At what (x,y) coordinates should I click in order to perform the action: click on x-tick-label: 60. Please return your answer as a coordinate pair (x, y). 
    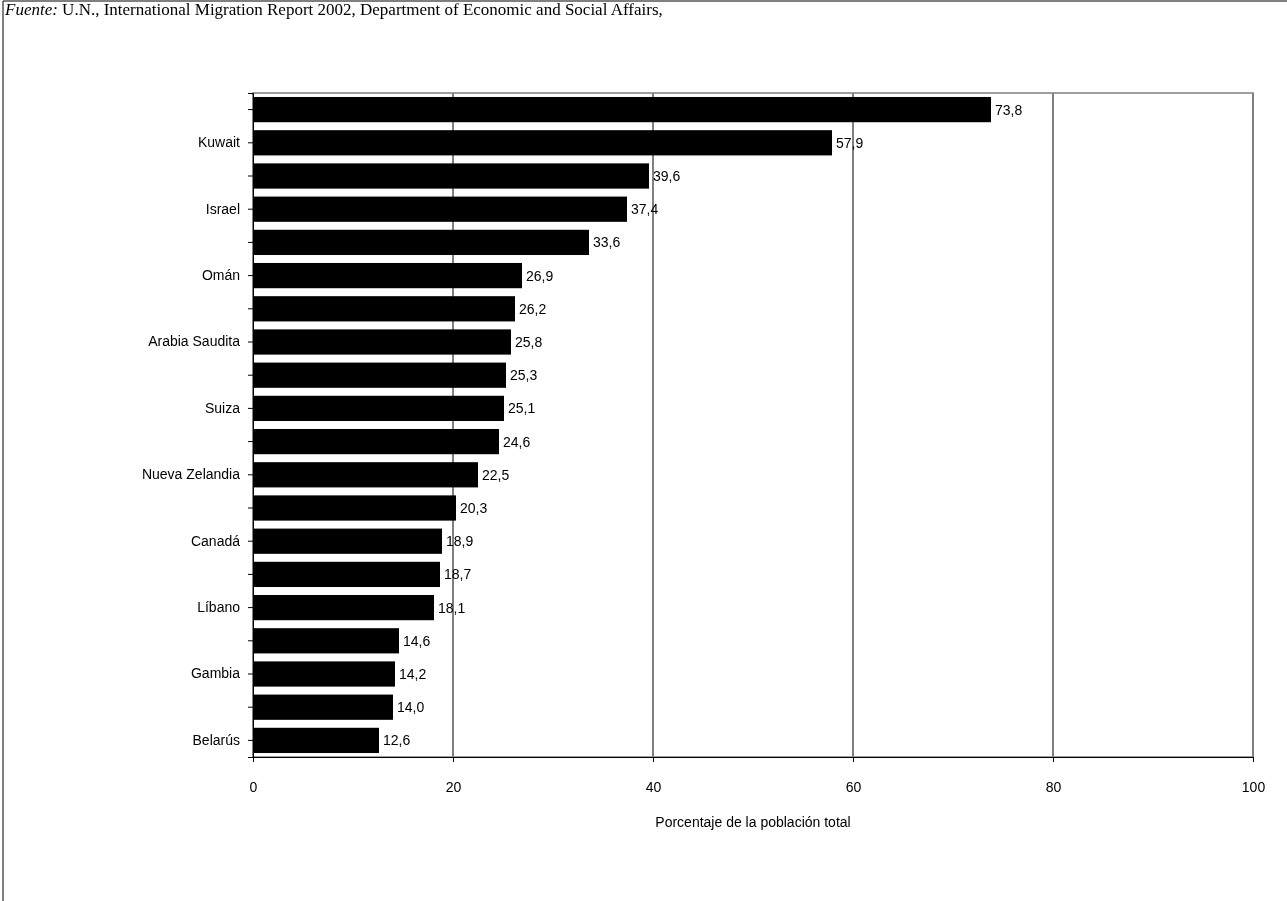
    Looking at the image, I should click on (853, 786).